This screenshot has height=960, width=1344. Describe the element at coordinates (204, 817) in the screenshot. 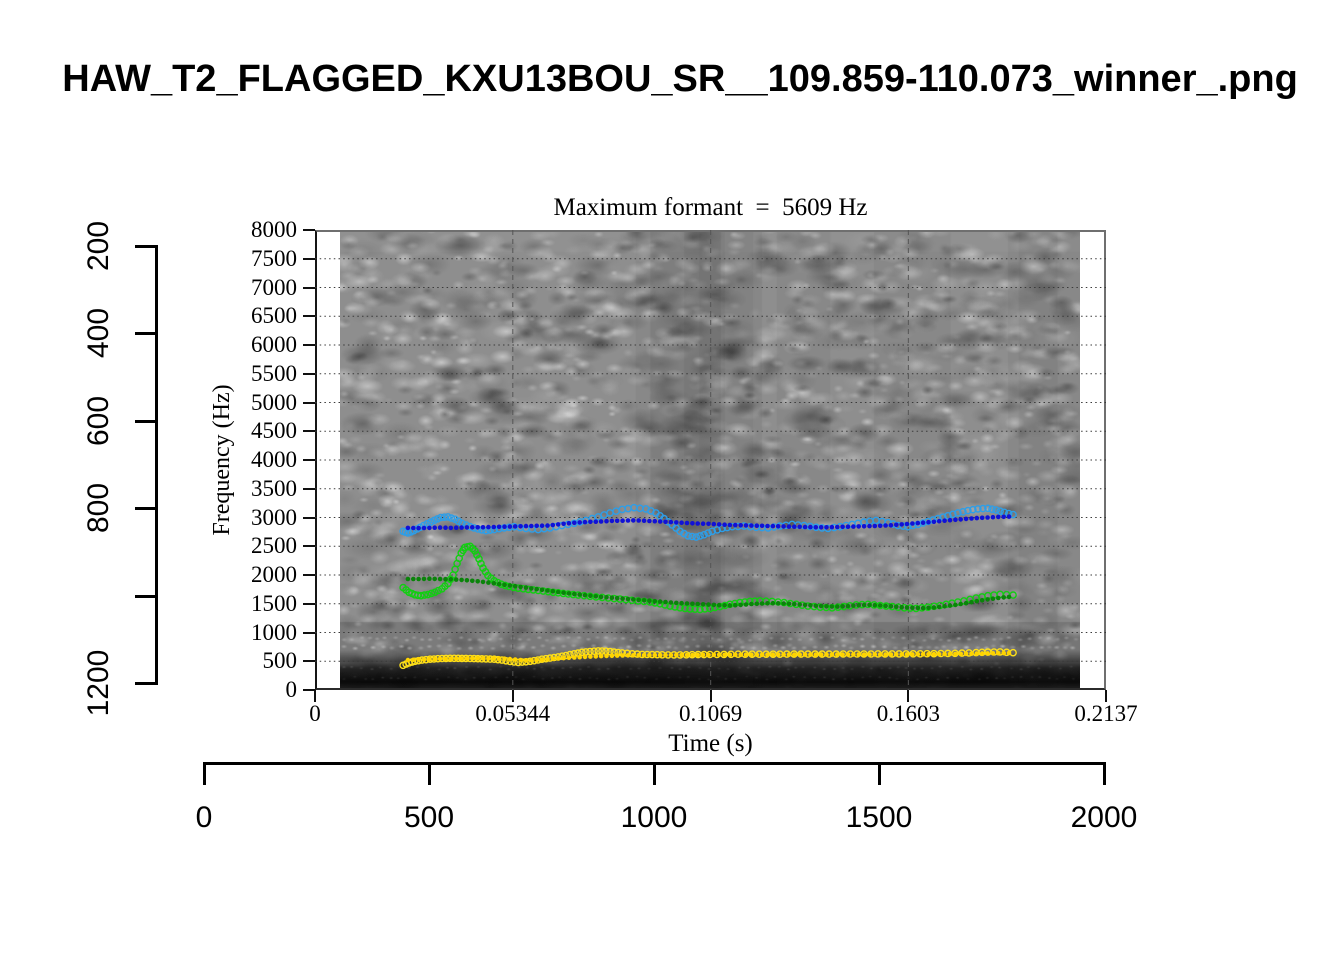

I see `outer-x-tick-label: 0` at that location.